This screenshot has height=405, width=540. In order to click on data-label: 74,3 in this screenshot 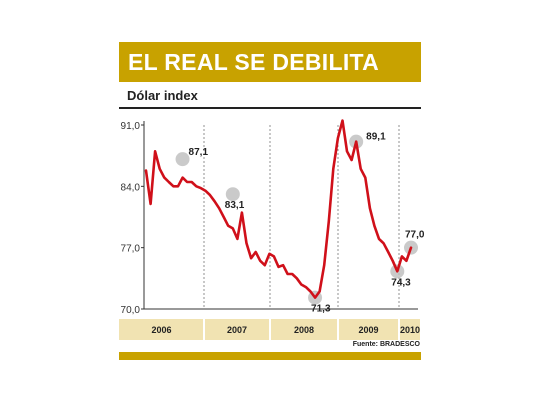, I will do `click(401, 282)`.